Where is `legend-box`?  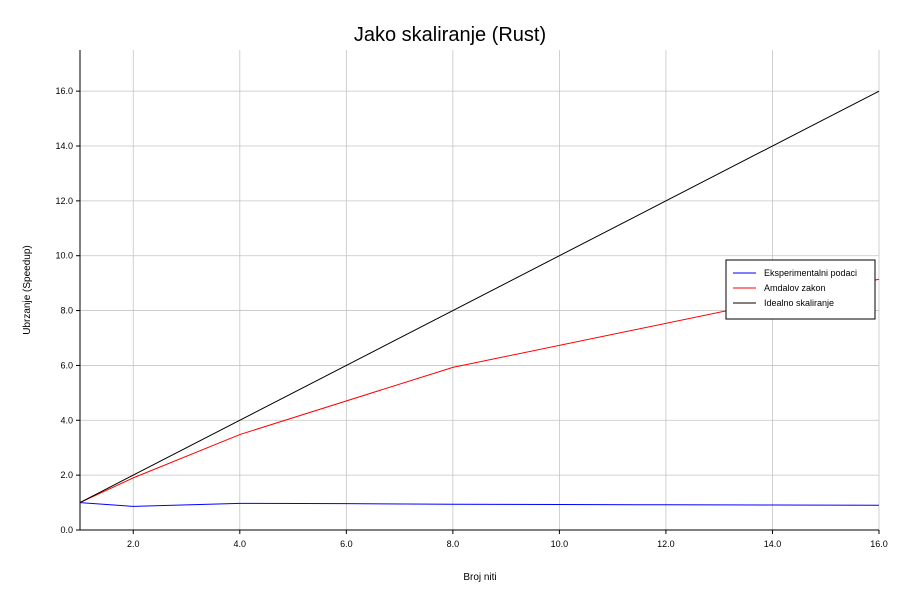 legend-box is located at coordinates (800, 289).